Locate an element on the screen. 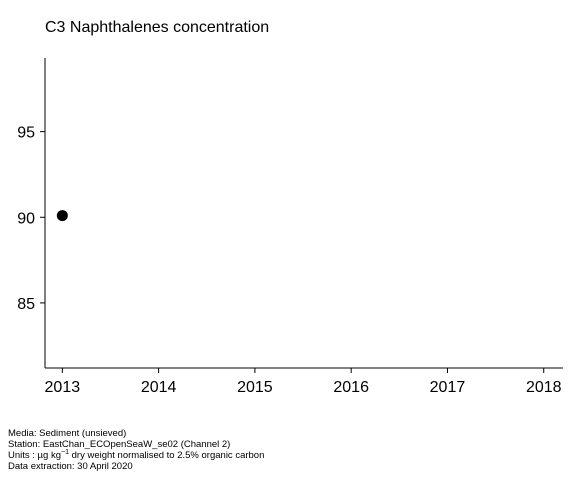 This screenshot has height=480, width=580. footer-units-prefix: Units : µg kg is located at coordinates (34, 455).